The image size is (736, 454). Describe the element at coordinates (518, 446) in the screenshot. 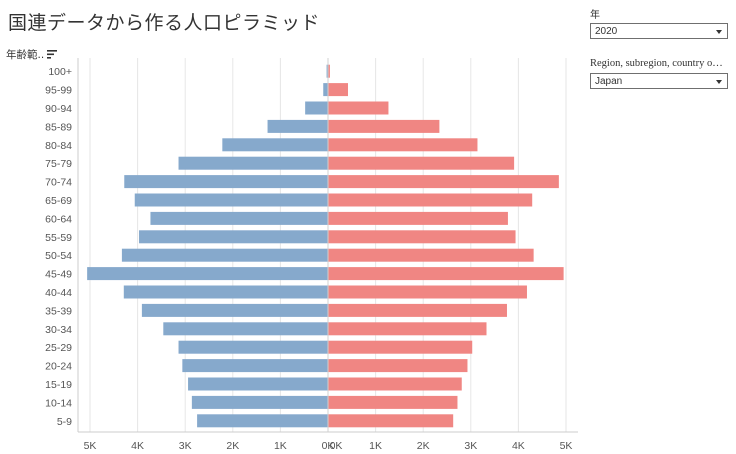

I see `right-axis-tick-label: 4K` at that location.